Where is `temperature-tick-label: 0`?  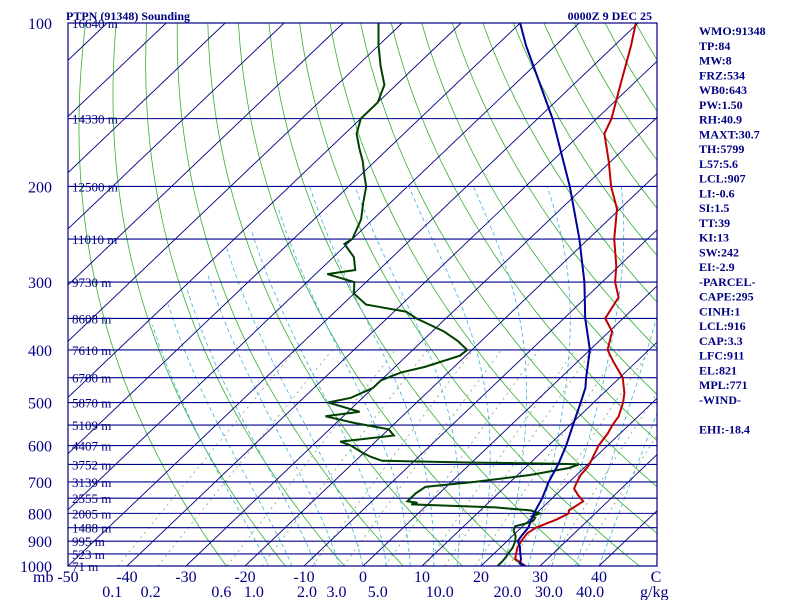 temperature-tick-label: 0 is located at coordinates (363, 577).